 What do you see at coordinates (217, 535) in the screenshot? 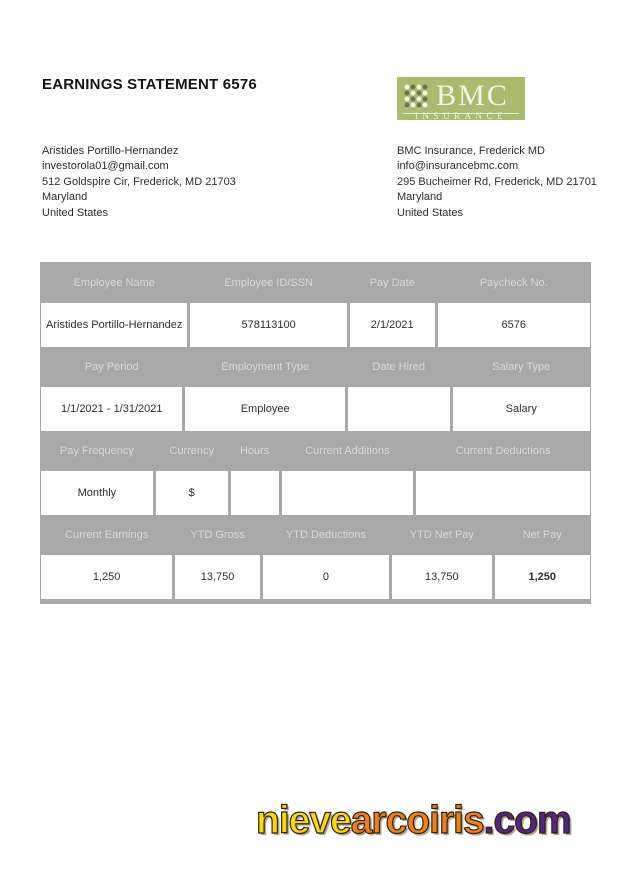
I see `column-header: YTD Gross` at bounding box center [217, 535].